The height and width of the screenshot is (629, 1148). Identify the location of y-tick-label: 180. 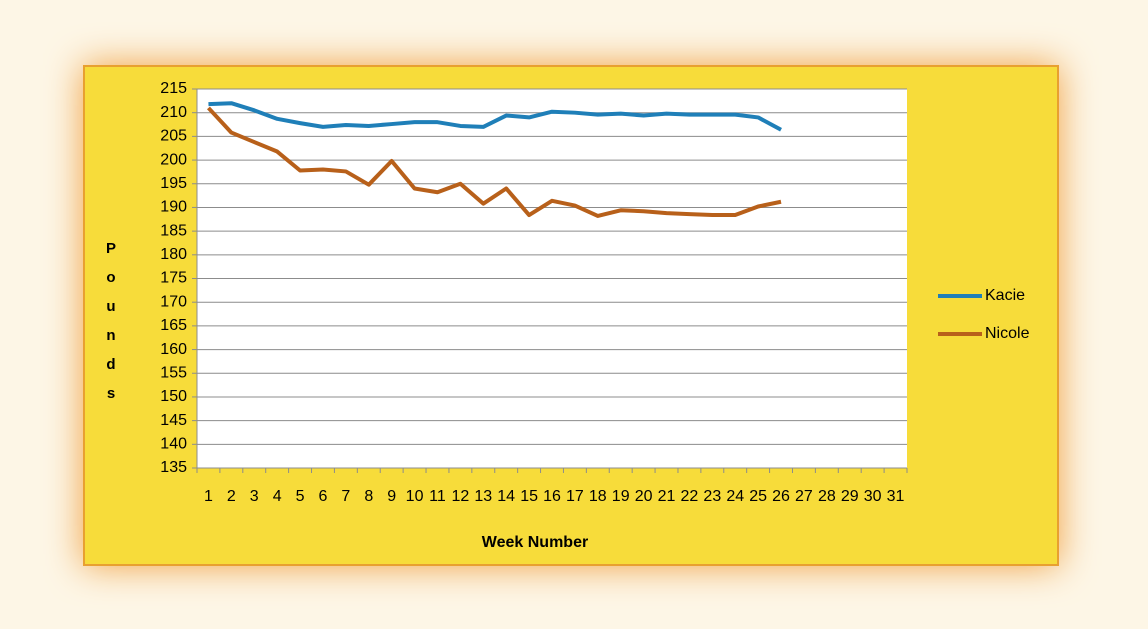
(173, 254).